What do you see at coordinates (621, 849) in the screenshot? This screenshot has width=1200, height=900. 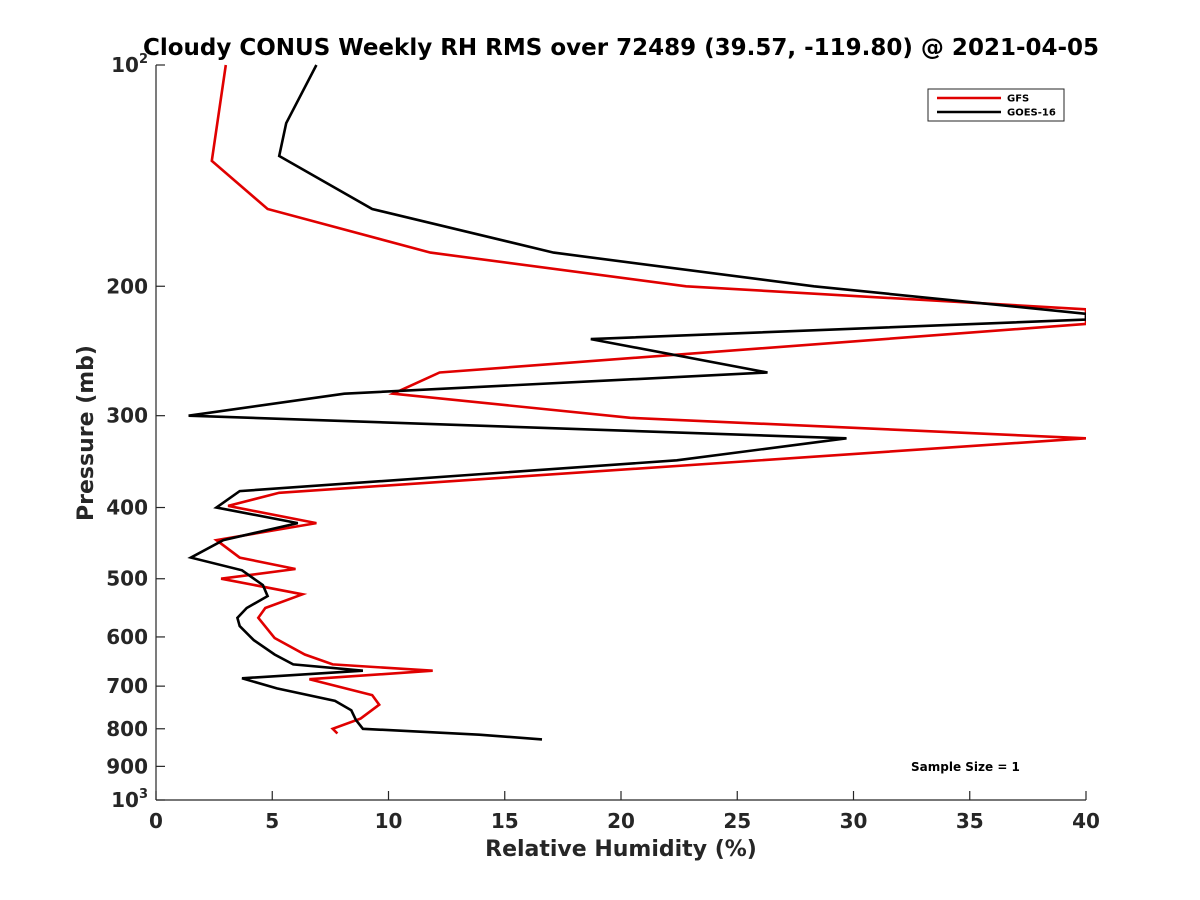 I see `x-axis-title: Relative Humidity (%)` at bounding box center [621, 849].